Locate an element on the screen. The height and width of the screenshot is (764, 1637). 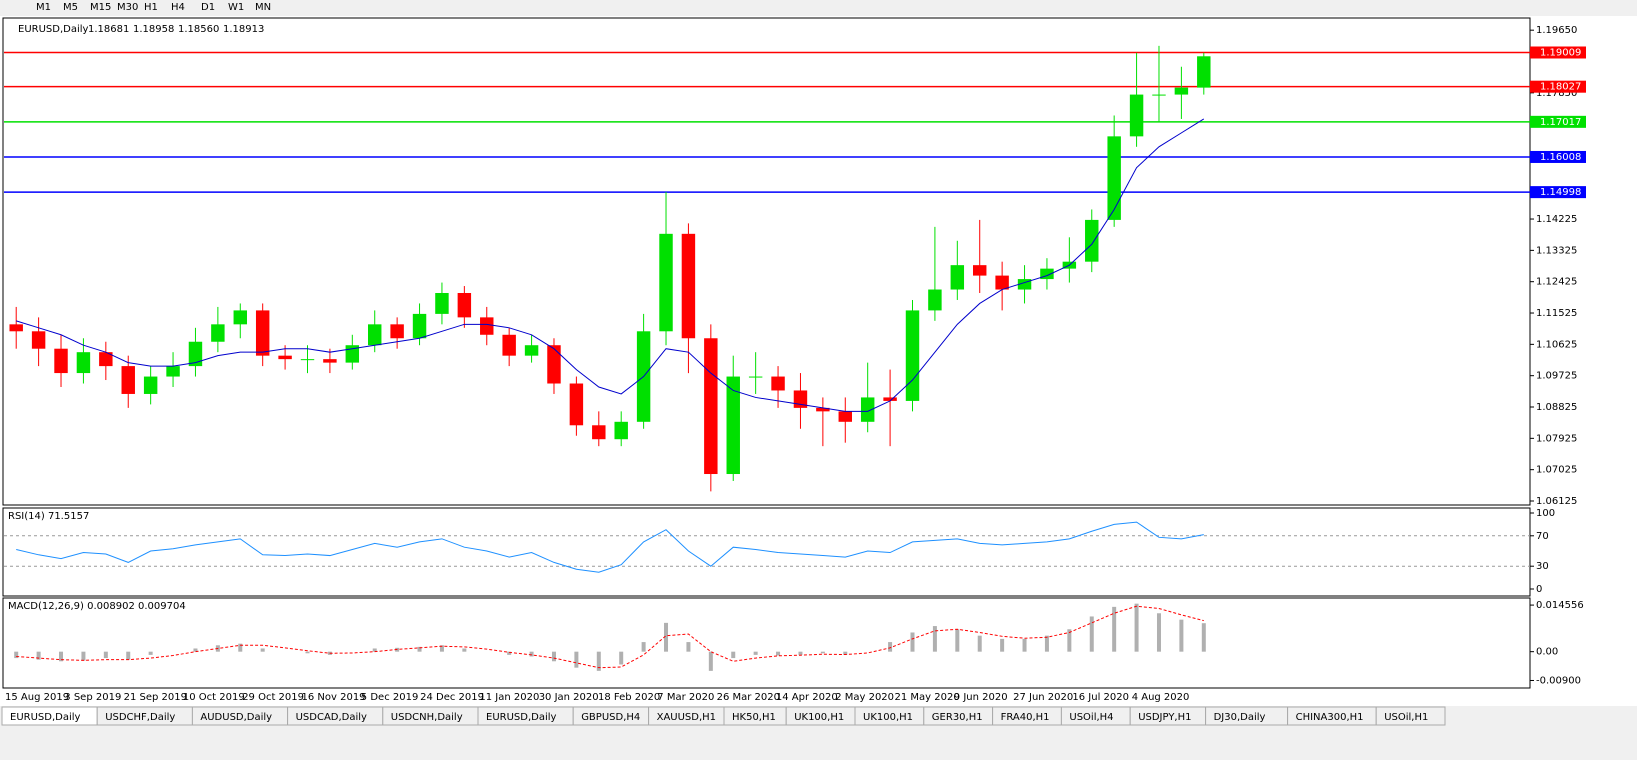
tab-label: GBPUSD,H4 is located at coordinates (610, 717).